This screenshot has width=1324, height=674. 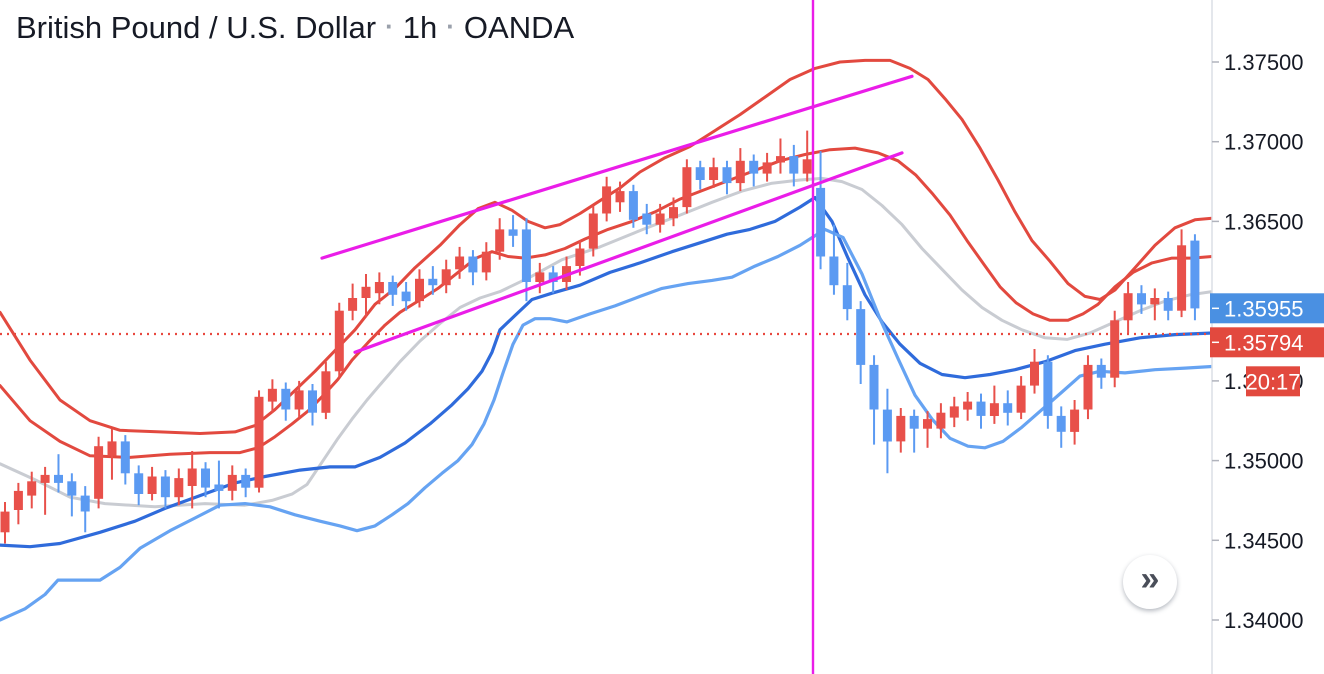 I want to click on symbol-name: British Pound / U.S. Dollar, so click(x=196, y=27).